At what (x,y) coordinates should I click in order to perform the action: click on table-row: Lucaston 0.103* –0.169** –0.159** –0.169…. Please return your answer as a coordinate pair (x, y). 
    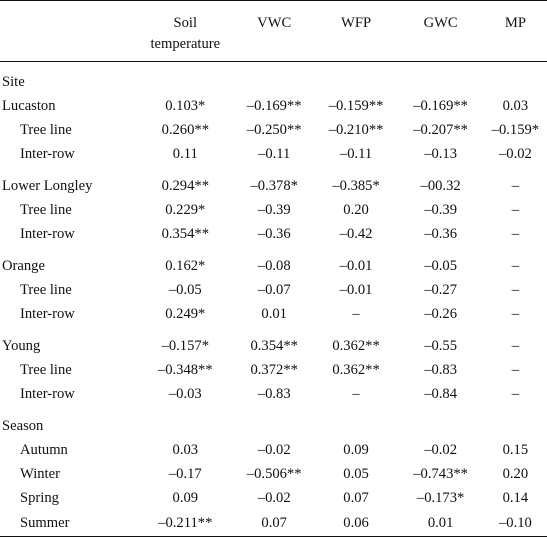
    Looking at the image, I should click on (273, 106).